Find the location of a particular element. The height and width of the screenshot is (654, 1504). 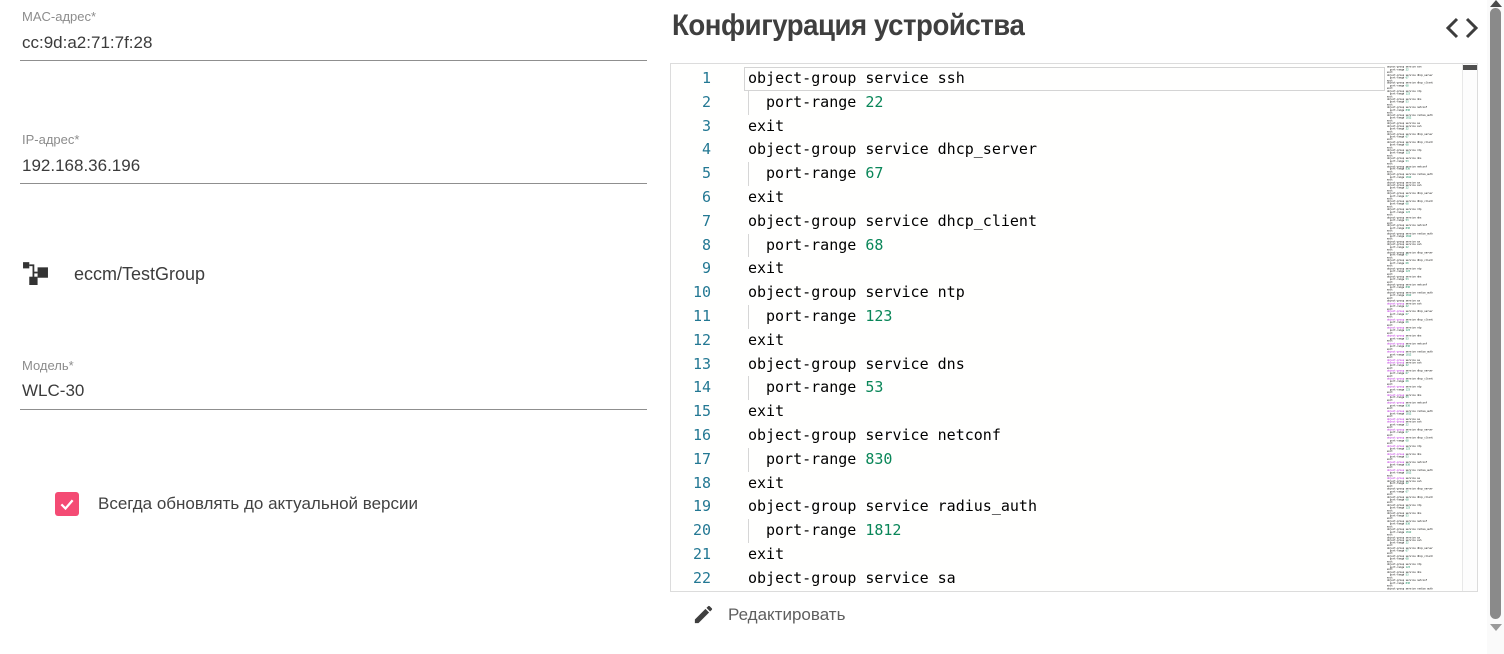

code-line: 16 object-group service netconf is located at coordinates (1028, 436).